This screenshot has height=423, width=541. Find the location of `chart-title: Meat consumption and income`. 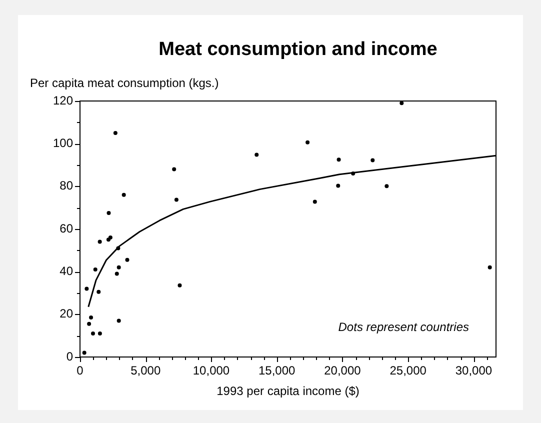

chart-title: Meat consumption and income is located at coordinates (298, 49).